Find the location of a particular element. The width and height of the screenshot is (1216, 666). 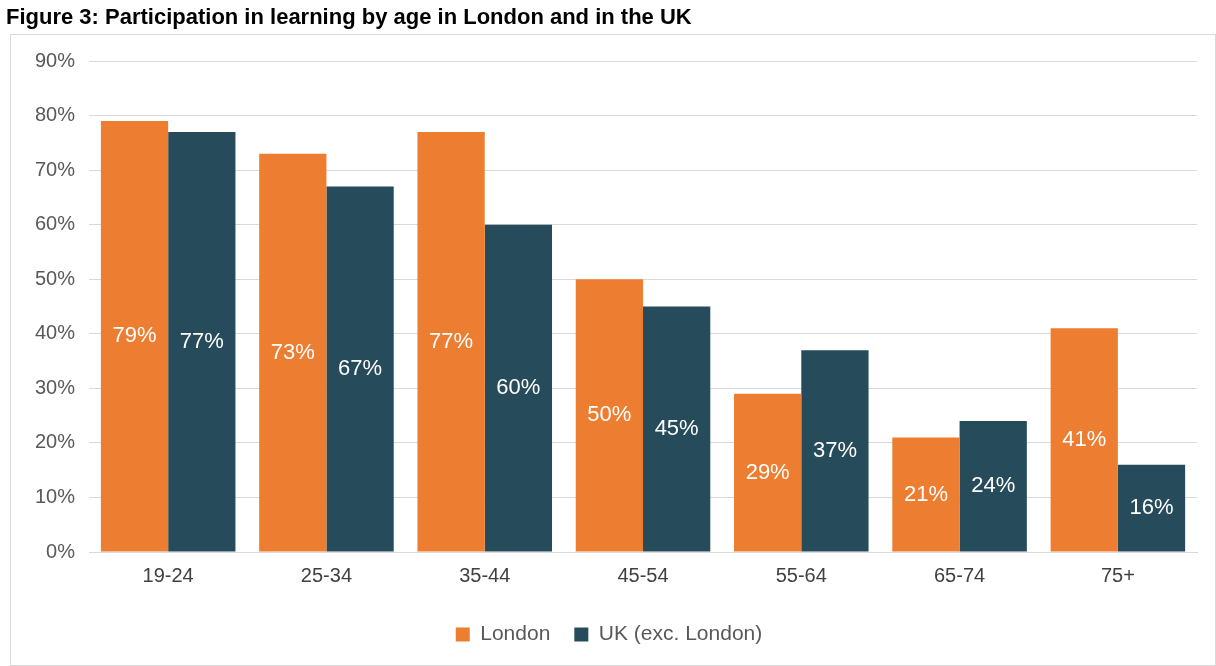

data-label: 21% is located at coordinates (925, 493).